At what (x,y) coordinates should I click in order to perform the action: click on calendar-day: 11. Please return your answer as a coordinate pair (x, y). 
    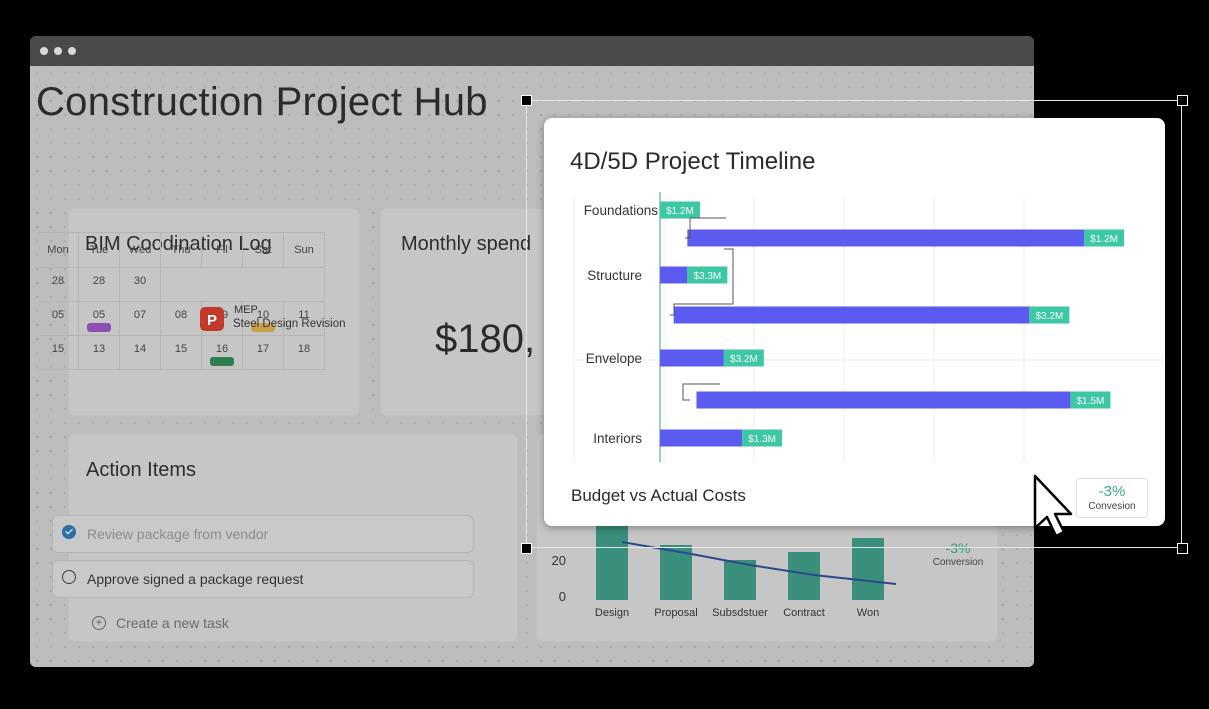
    Looking at the image, I should click on (304, 318).